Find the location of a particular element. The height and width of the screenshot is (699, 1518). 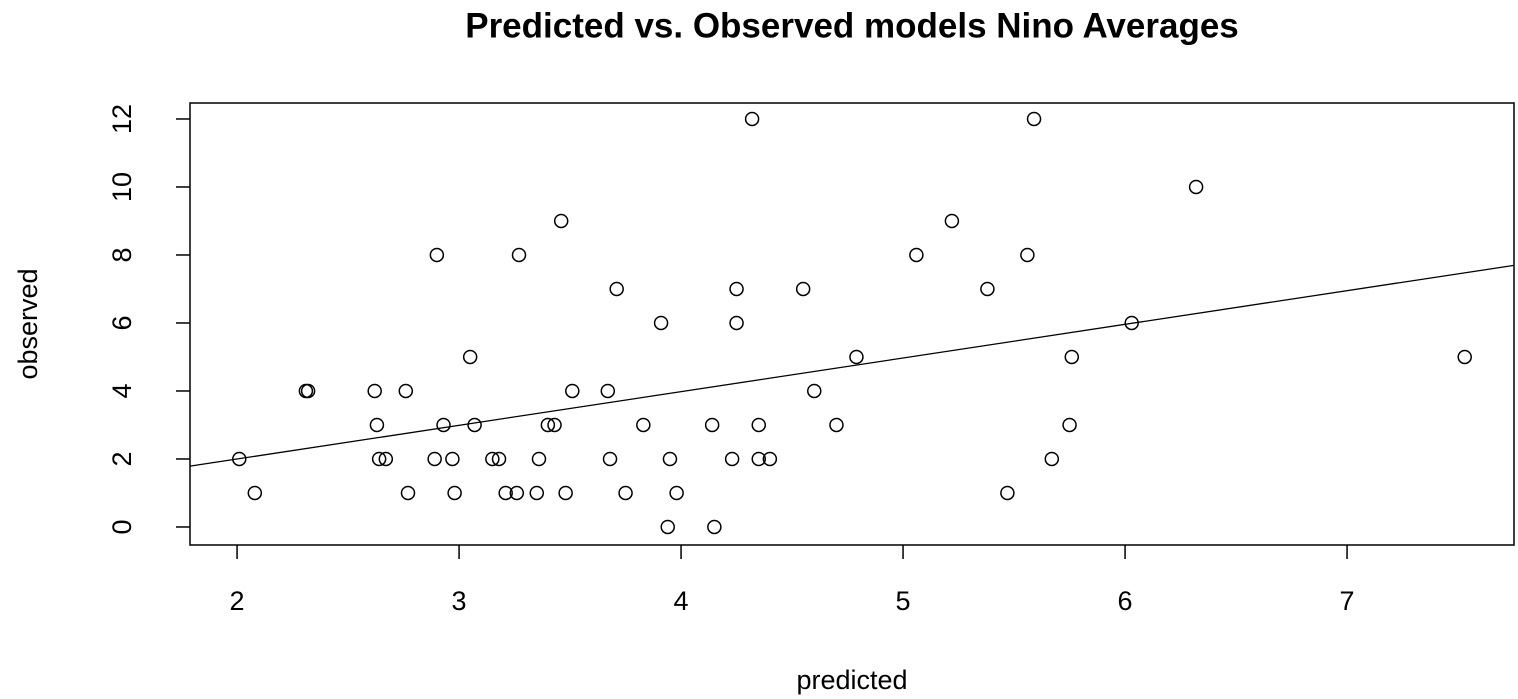

y-tick-label: 2 is located at coordinates (122, 458).